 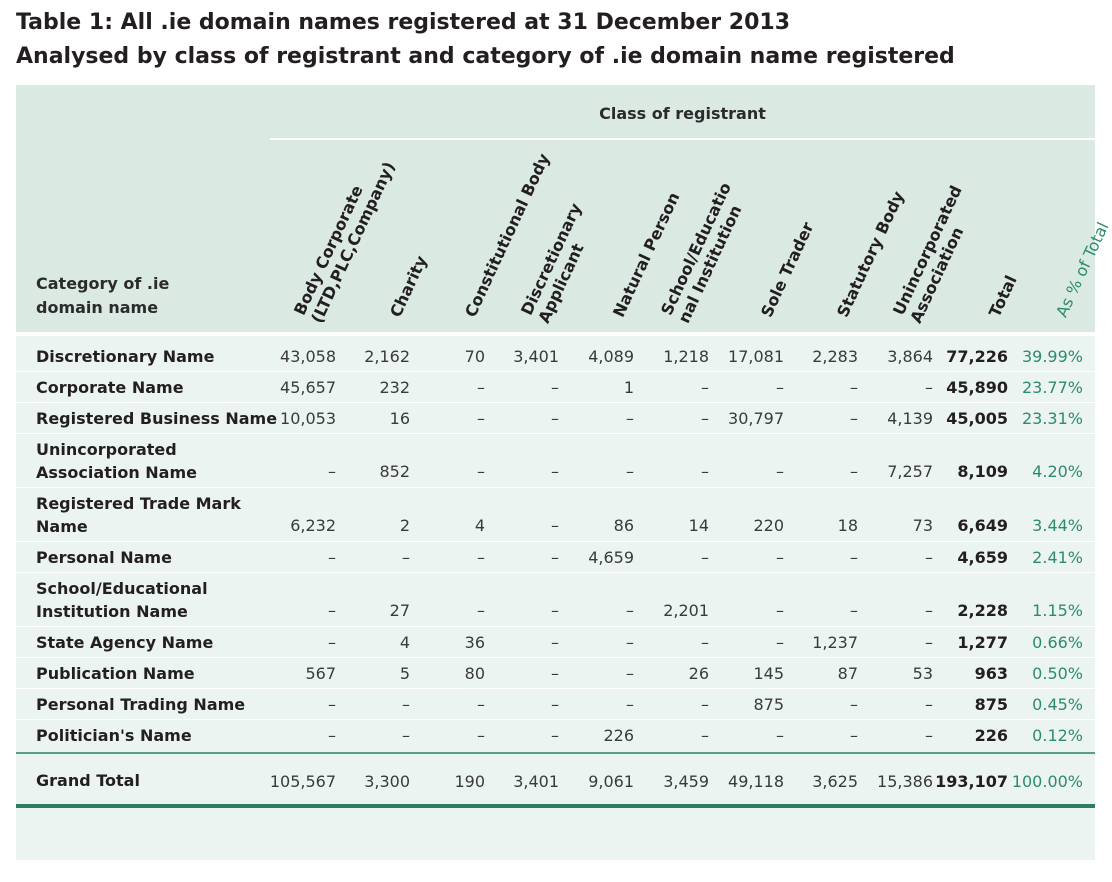 What do you see at coordinates (1057, 735) in the screenshot?
I see `cell-col-11: 0.12%` at bounding box center [1057, 735].